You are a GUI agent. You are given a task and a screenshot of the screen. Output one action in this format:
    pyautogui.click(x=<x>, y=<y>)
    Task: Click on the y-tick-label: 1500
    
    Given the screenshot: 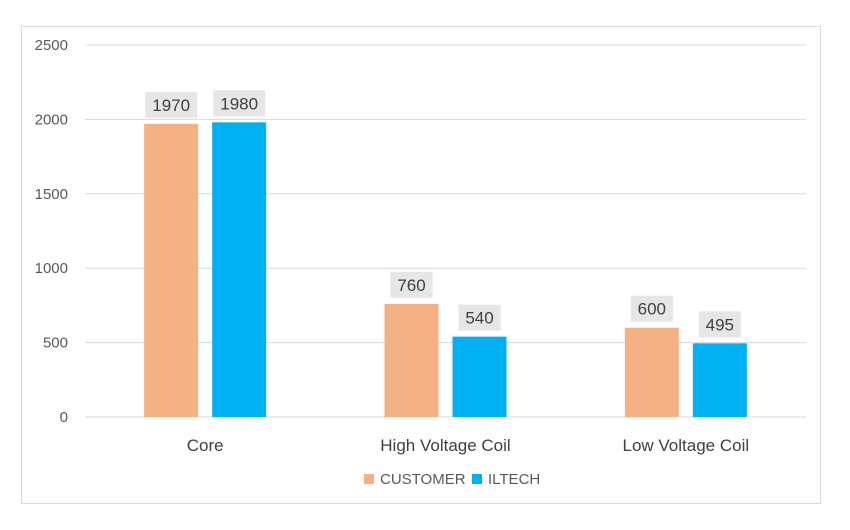 What is the action you would take?
    pyautogui.click(x=51, y=194)
    